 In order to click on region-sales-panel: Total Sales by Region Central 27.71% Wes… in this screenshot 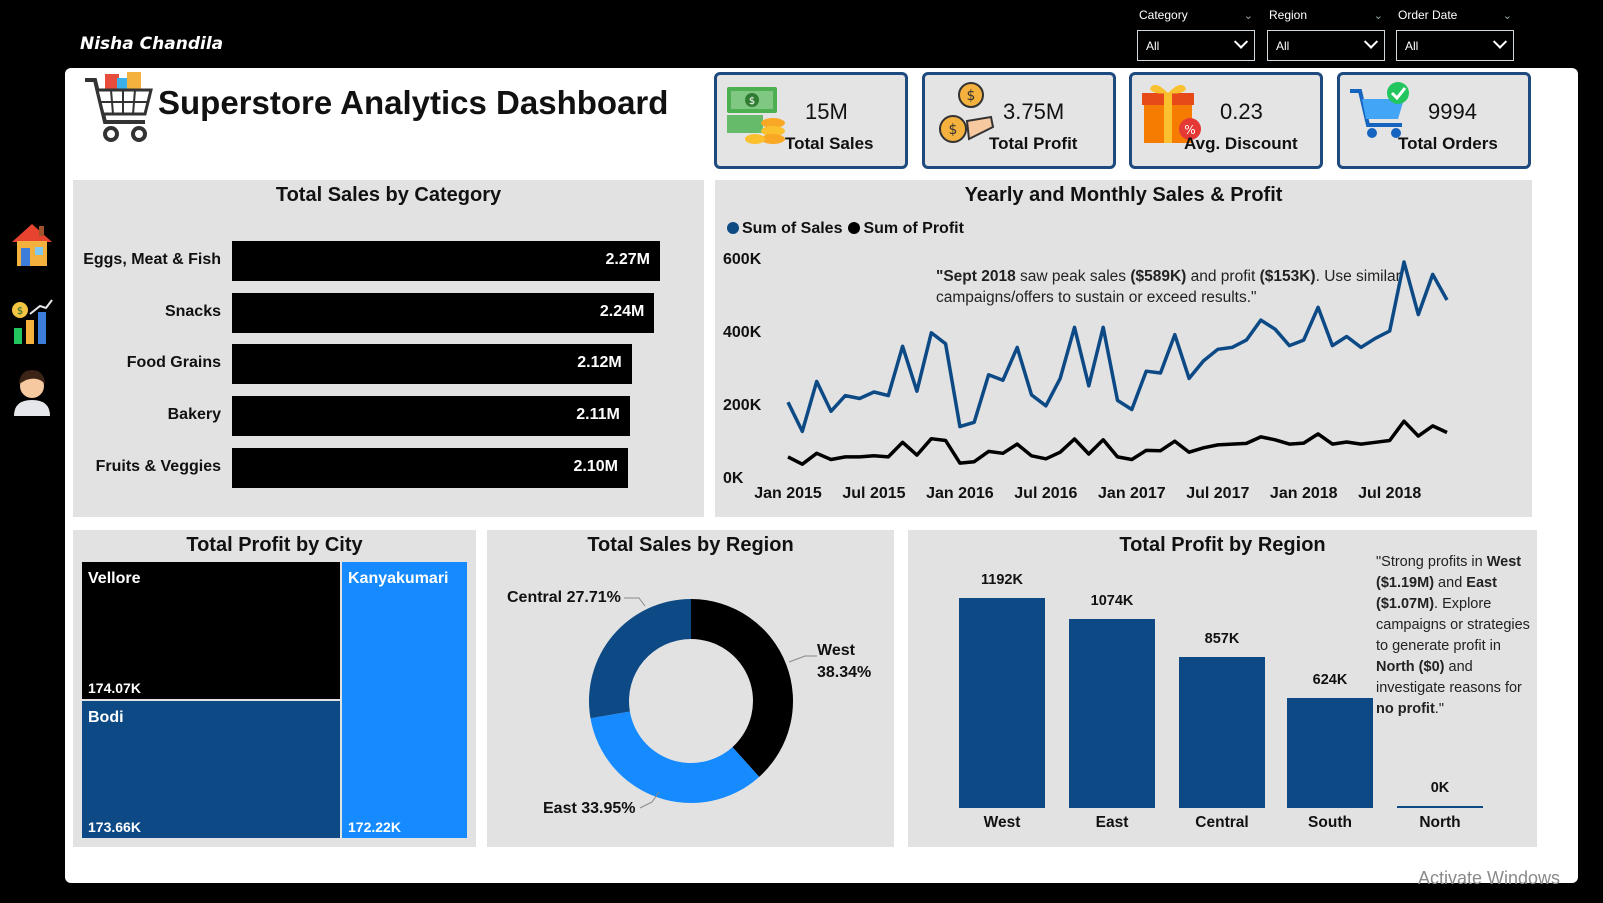, I will do `click(690, 688)`.